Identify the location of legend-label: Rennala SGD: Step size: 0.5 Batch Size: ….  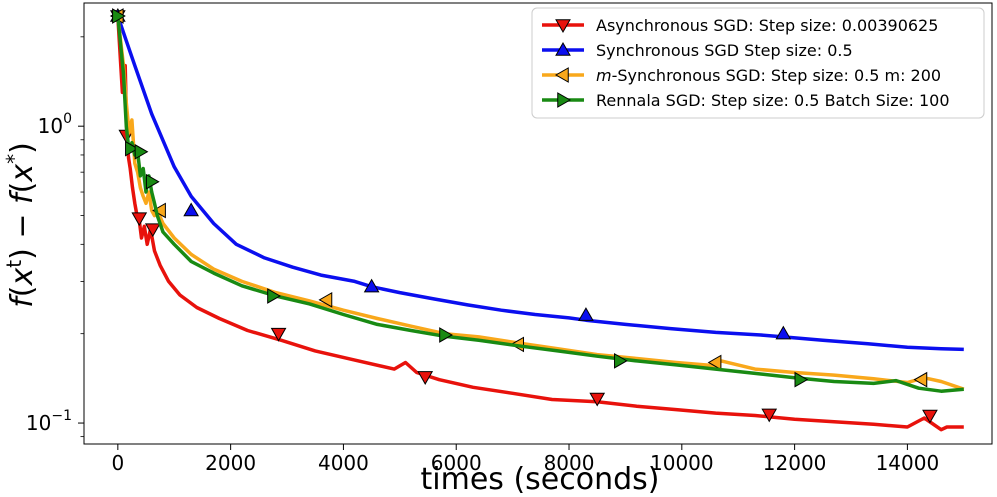
(773, 100).